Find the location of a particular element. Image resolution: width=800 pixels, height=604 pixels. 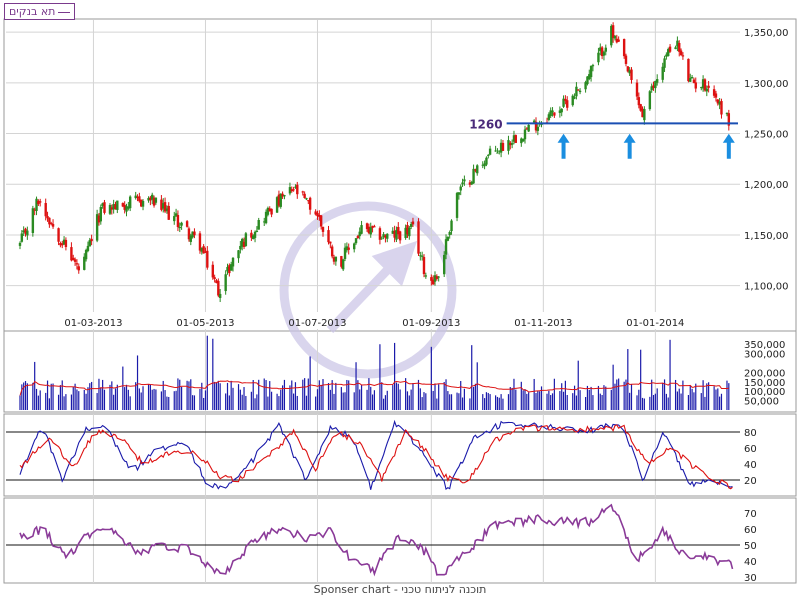

price-y-tick-label-0: 1,100,00 is located at coordinates (766, 287).